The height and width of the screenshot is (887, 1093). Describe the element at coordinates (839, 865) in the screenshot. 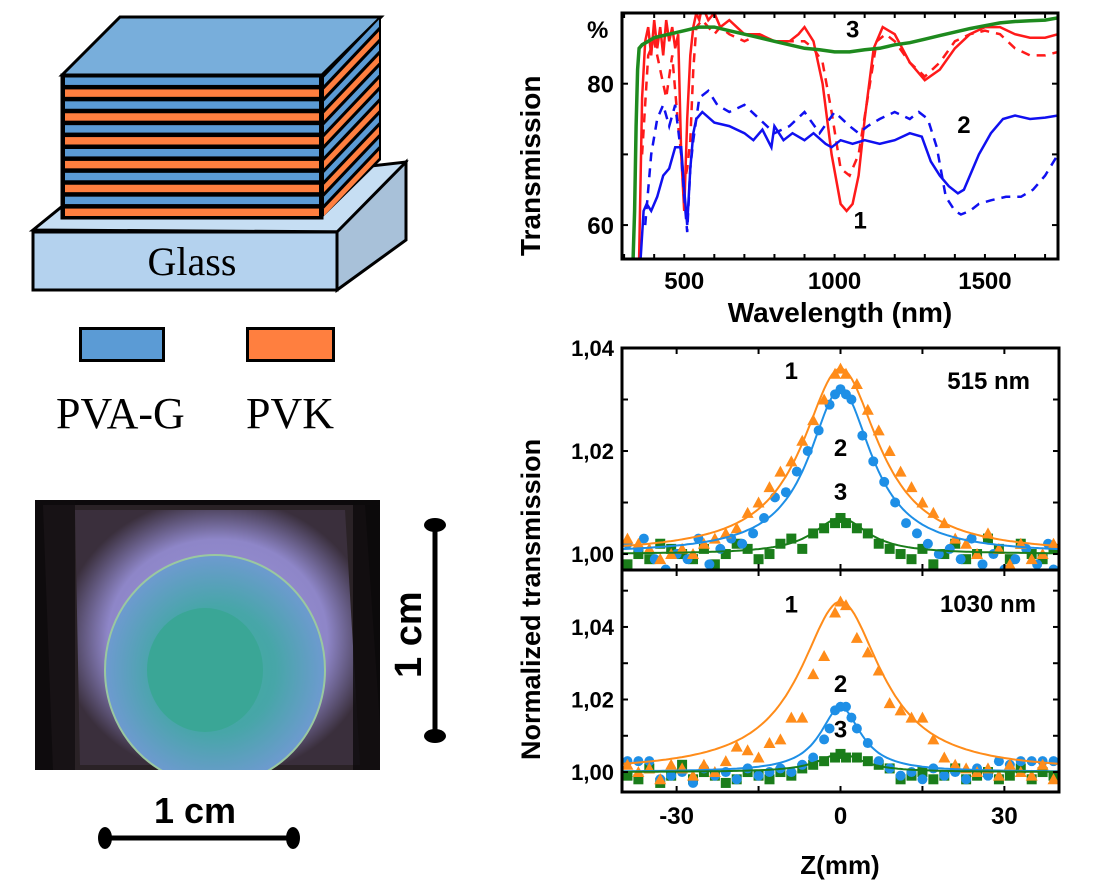

I see `x-axis-label: Z(mm)` at that location.